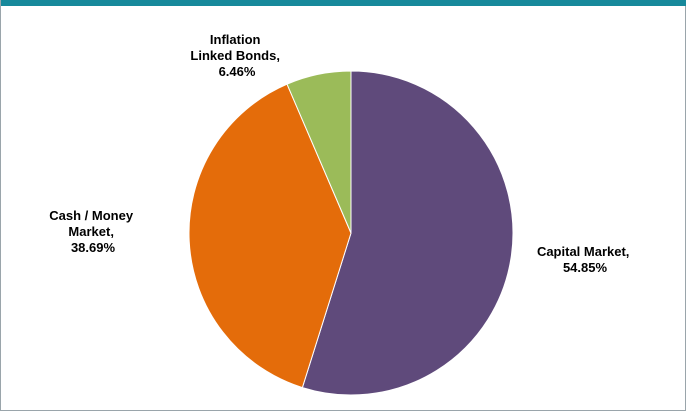 The height and width of the screenshot is (411, 686). I want to click on slice-label-inflation-linked-bonds: Inflation Linked Bonds, 6.46%, so click(236, 55).